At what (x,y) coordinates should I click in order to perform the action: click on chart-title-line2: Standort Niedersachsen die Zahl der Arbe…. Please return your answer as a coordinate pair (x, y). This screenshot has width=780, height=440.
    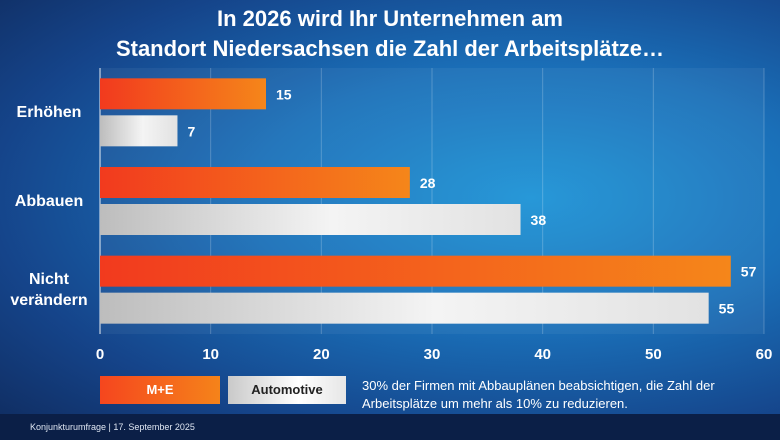
    Looking at the image, I should click on (390, 48).